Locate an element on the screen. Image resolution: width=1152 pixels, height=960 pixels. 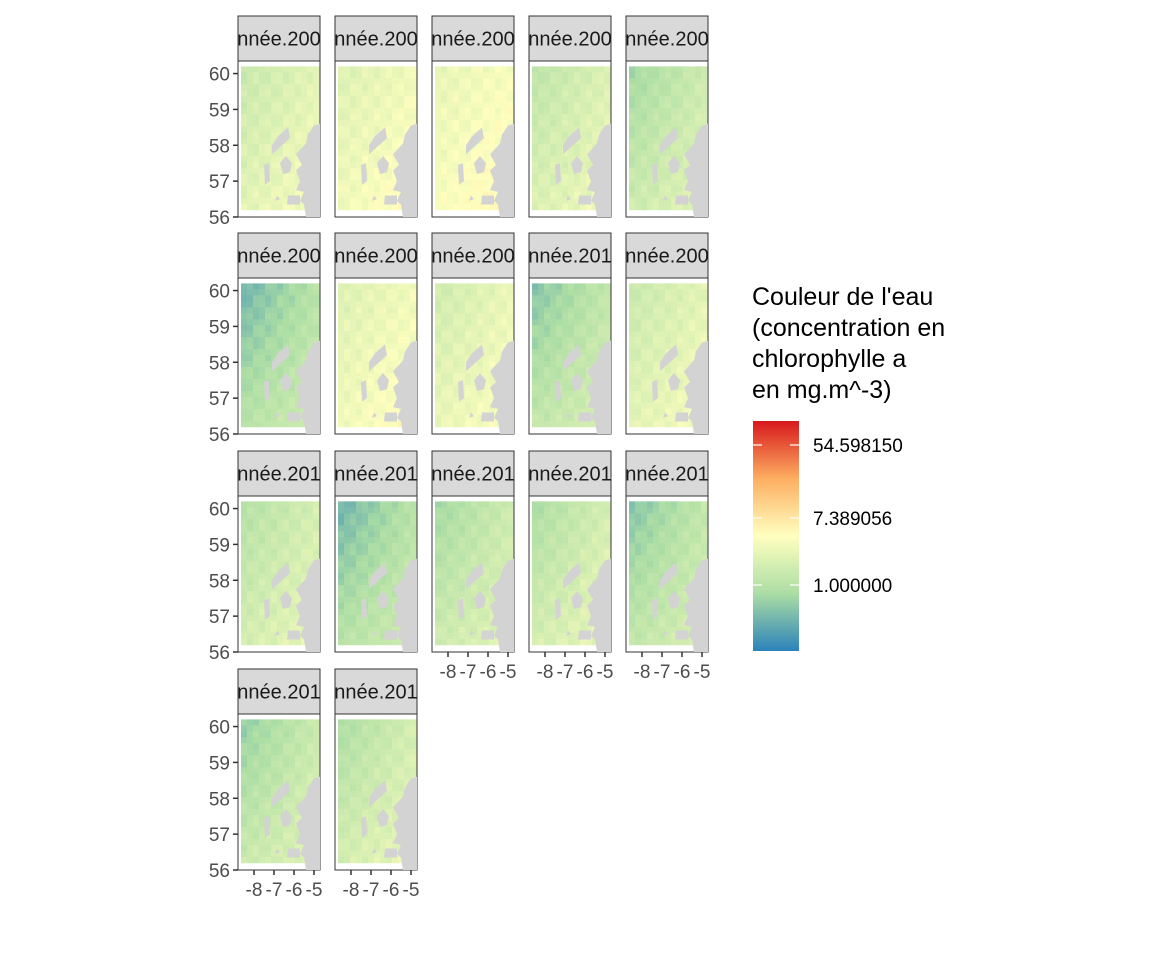
facet-panel-12: nnée.201 is located at coordinates (376, 551).